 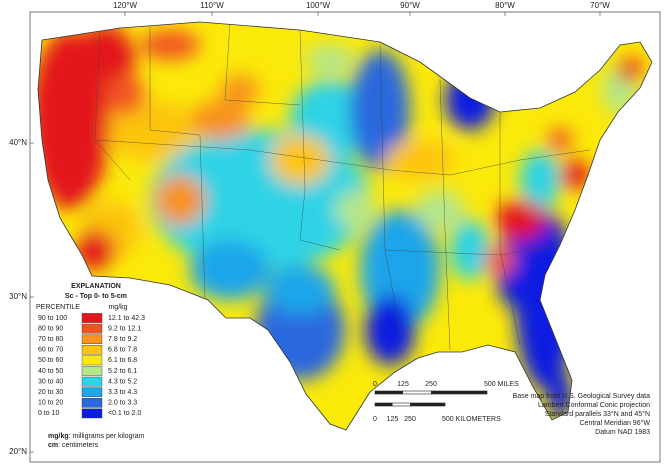 What do you see at coordinates (18, 296) in the screenshot?
I see `latitude-label: 30°N` at bounding box center [18, 296].